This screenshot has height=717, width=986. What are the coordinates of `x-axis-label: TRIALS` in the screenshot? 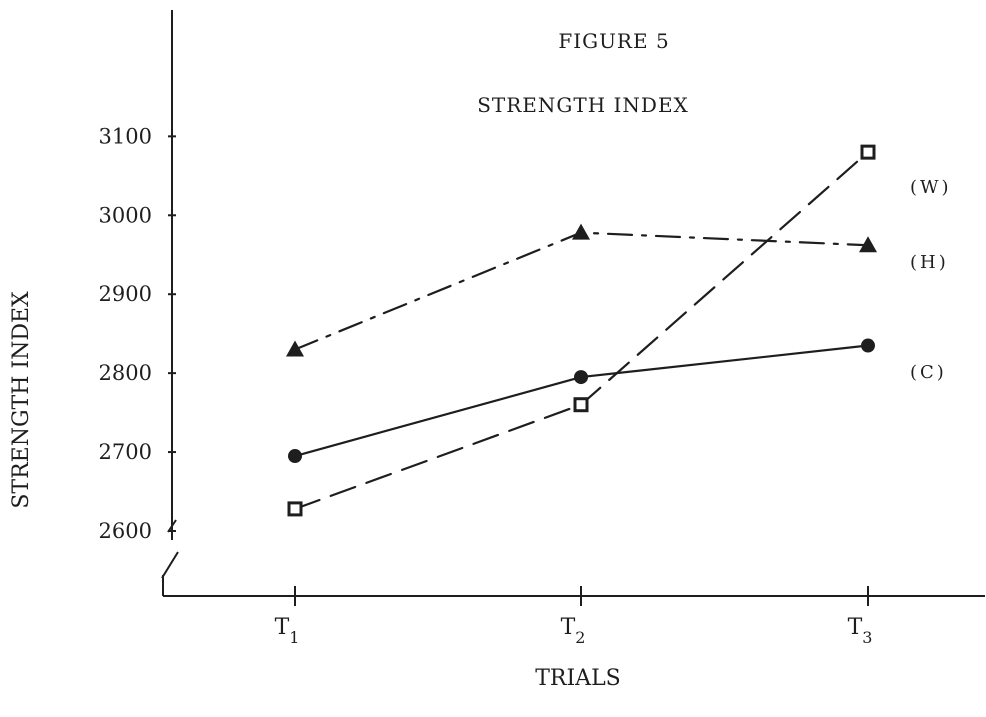 It's located at (578, 678).